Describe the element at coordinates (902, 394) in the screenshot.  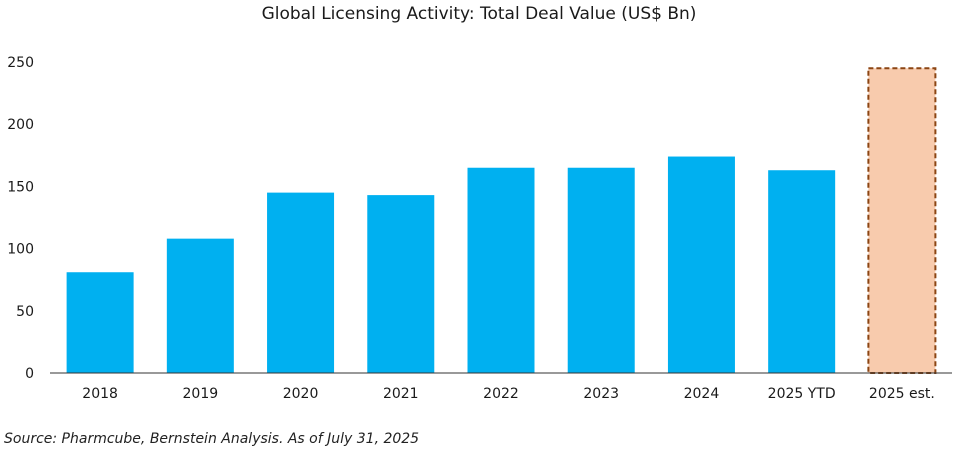
I see `x-tick-label: 2025 est.` at that location.